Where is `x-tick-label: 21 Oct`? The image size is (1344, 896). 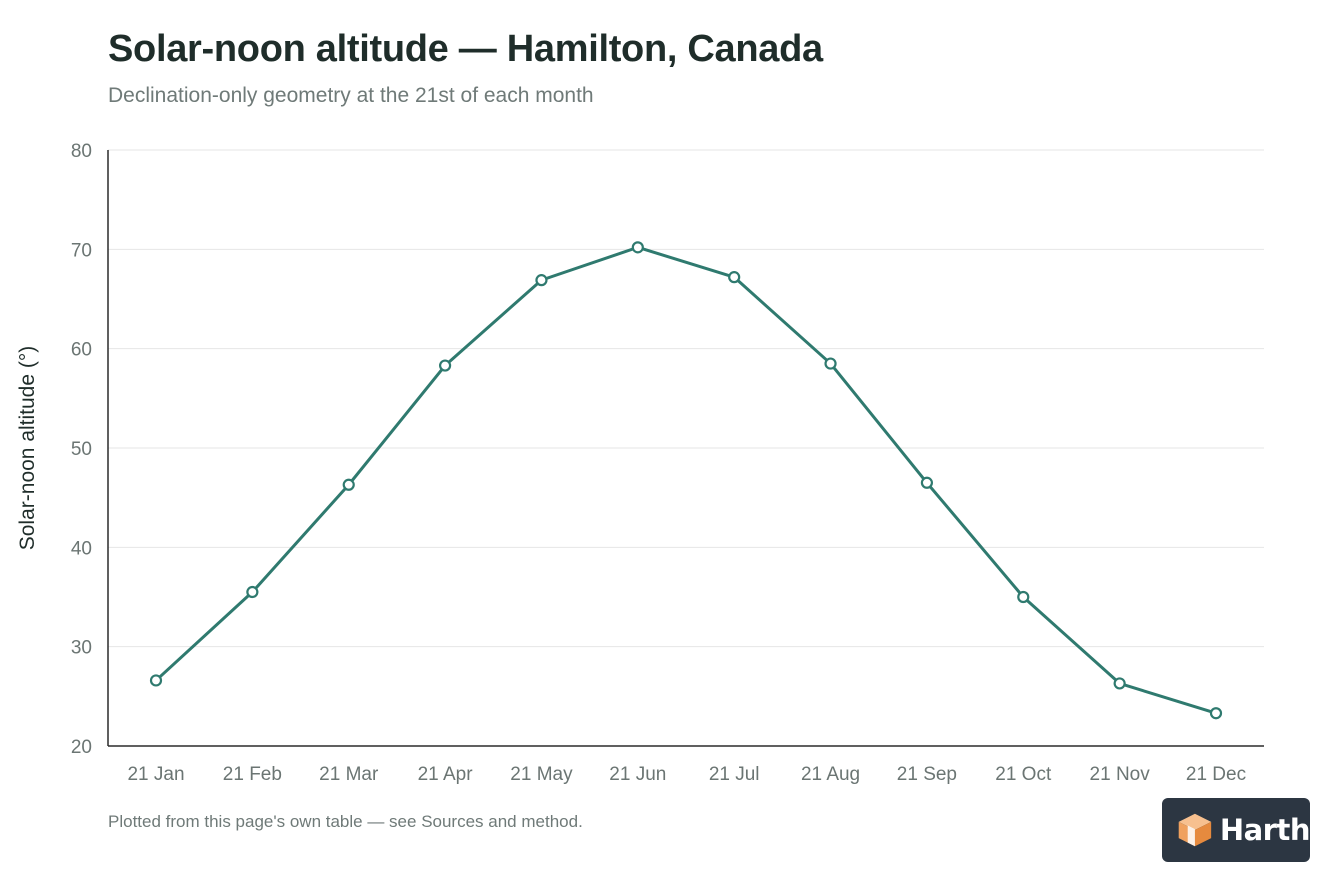 x-tick-label: 21 Oct is located at coordinates (1023, 774).